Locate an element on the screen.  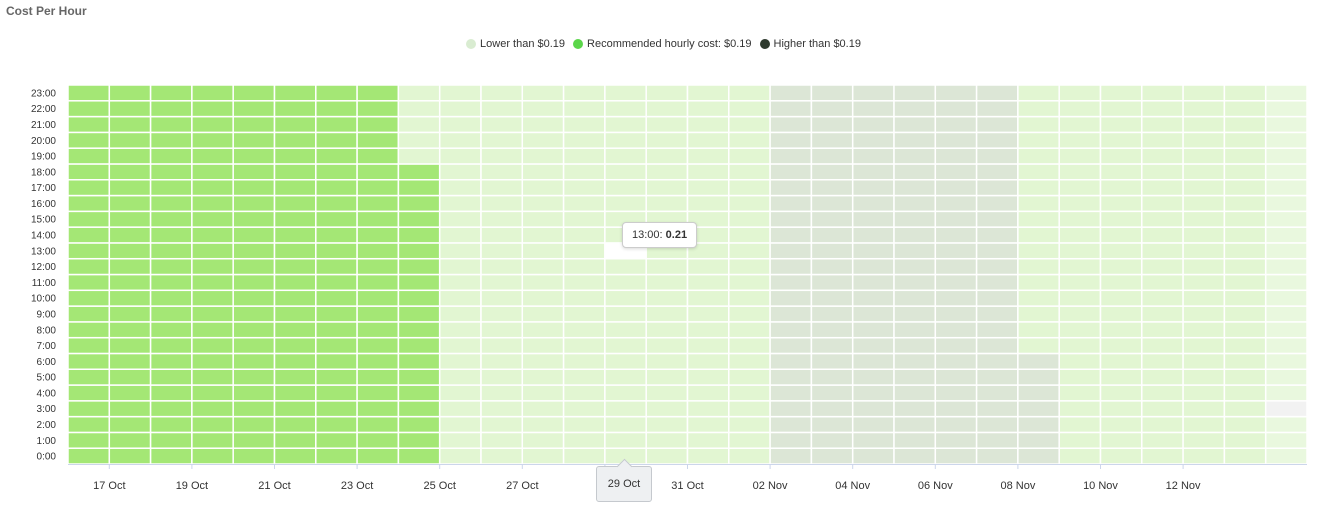
legend-item-recommended: Recommended hourly cost: $0.19 is located at coordinates (662, 44).